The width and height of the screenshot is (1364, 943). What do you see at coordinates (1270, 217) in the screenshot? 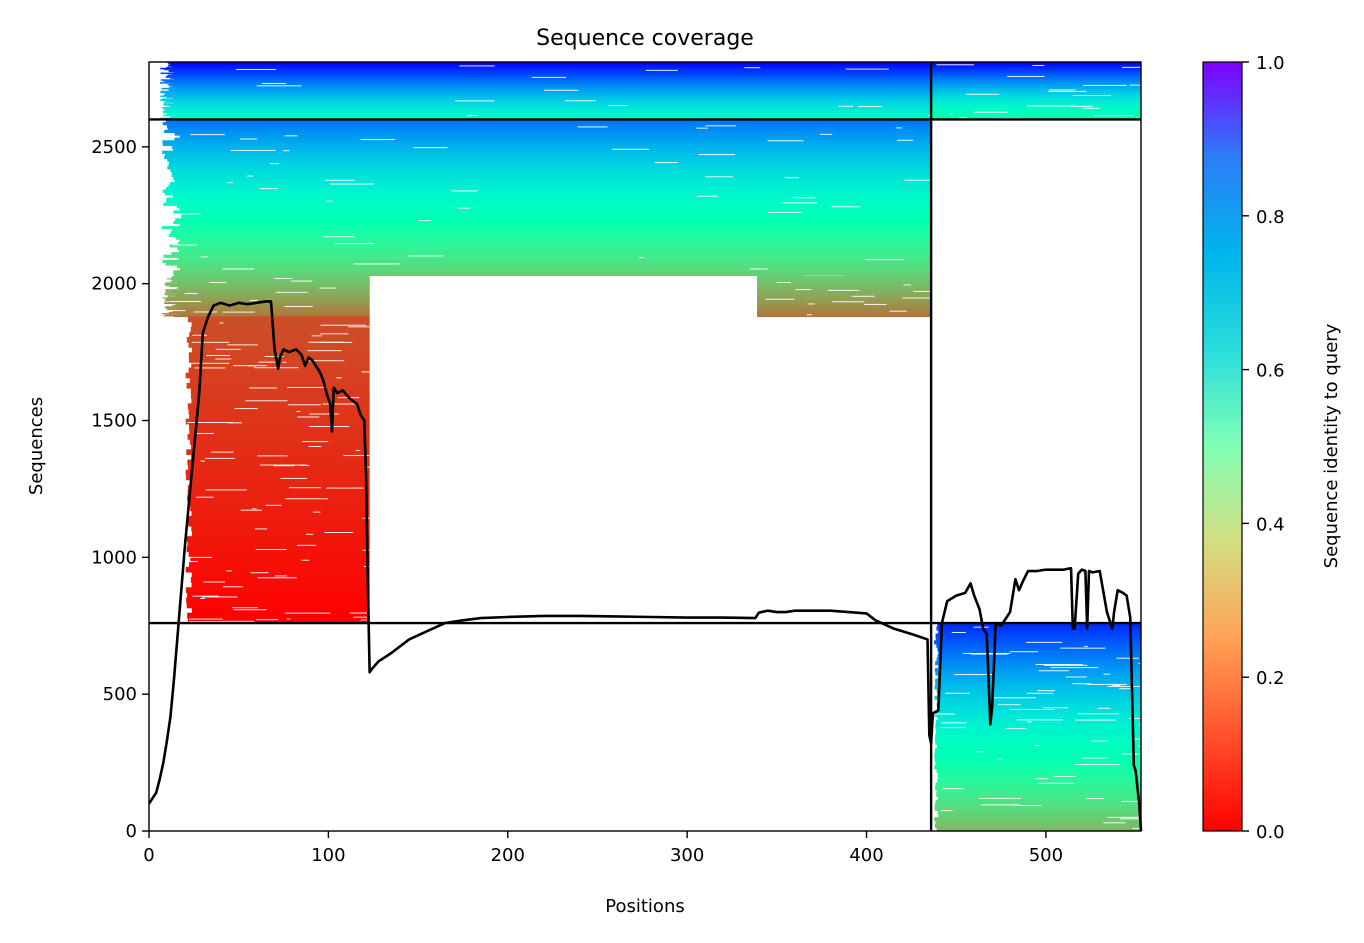
I see `colorbar-tick-label: 0.8` at bounding box center [1270, 217].